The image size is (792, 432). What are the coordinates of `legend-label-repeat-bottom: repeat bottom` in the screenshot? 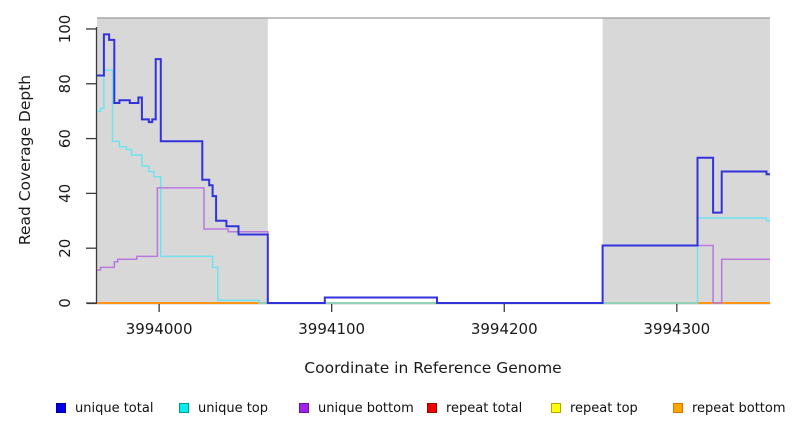 It's located at (739, 408).